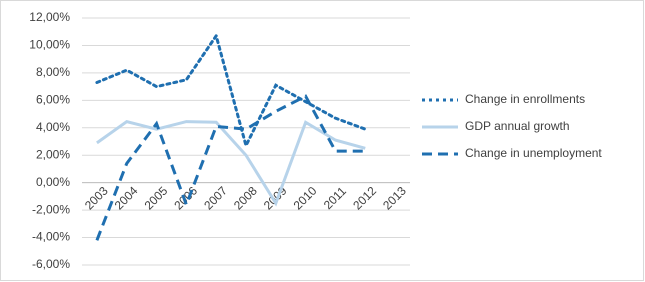 Image resolution: width=645 pixels, height=282 pixels. I want to click on y-tick-label: 0,00%, so click(53, 182).